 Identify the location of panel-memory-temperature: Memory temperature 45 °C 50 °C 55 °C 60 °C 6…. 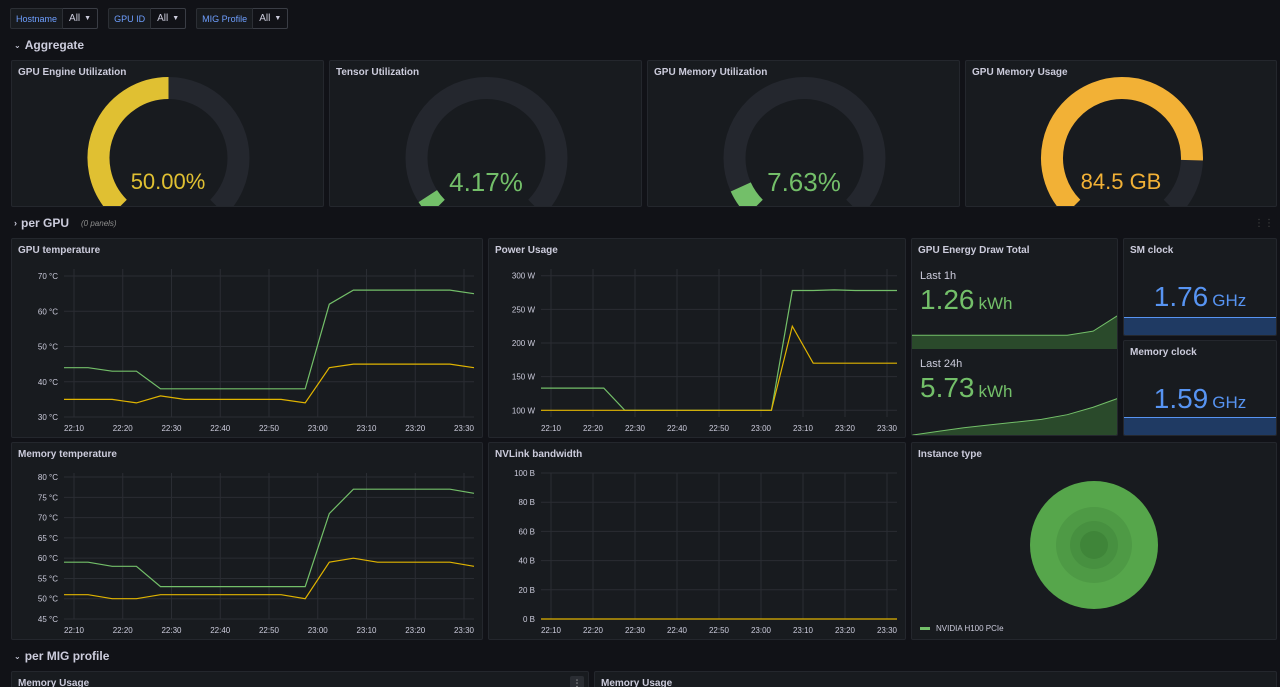
(247, 541).